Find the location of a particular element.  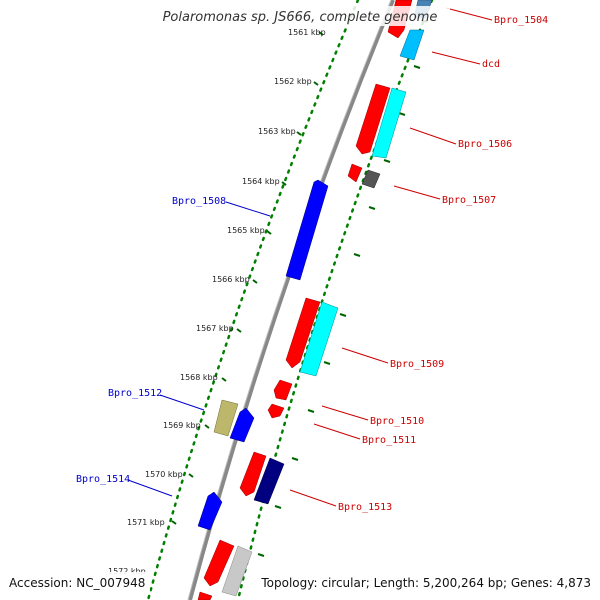

title-backing is located at coordinates (300, 16).